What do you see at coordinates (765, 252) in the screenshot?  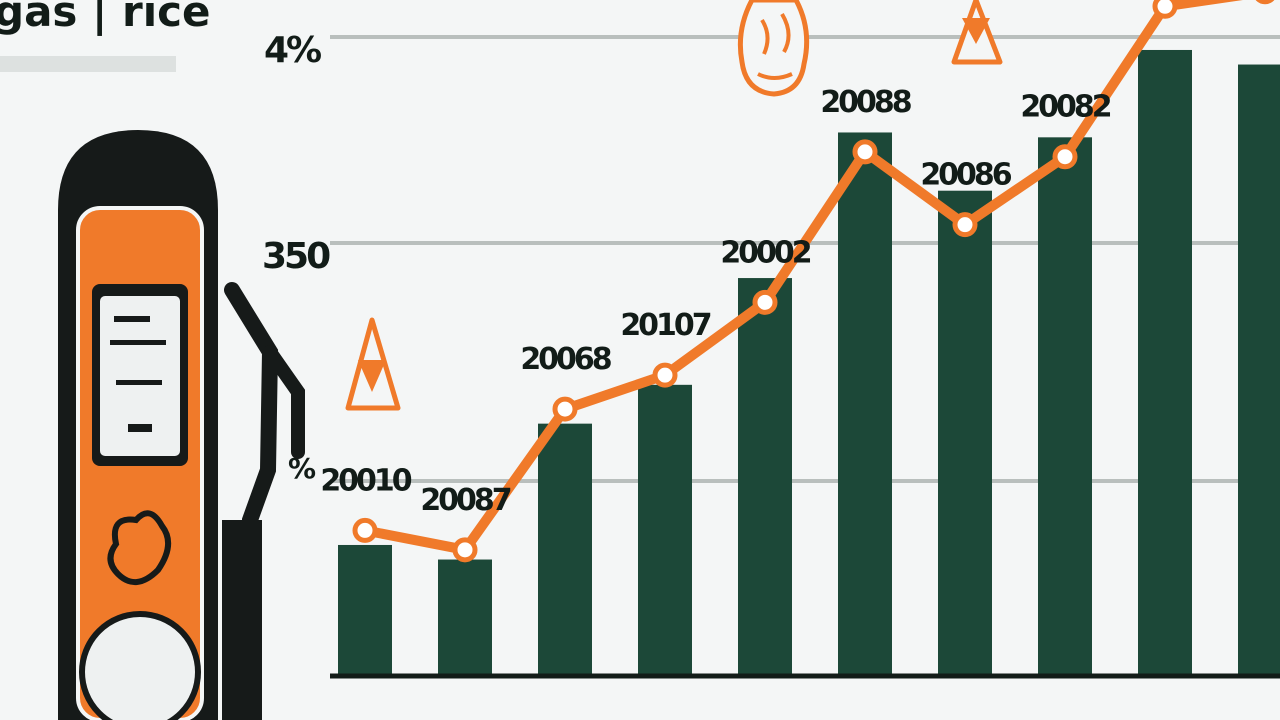 I see `category-label: 20002` at bounding box center [765, 252].